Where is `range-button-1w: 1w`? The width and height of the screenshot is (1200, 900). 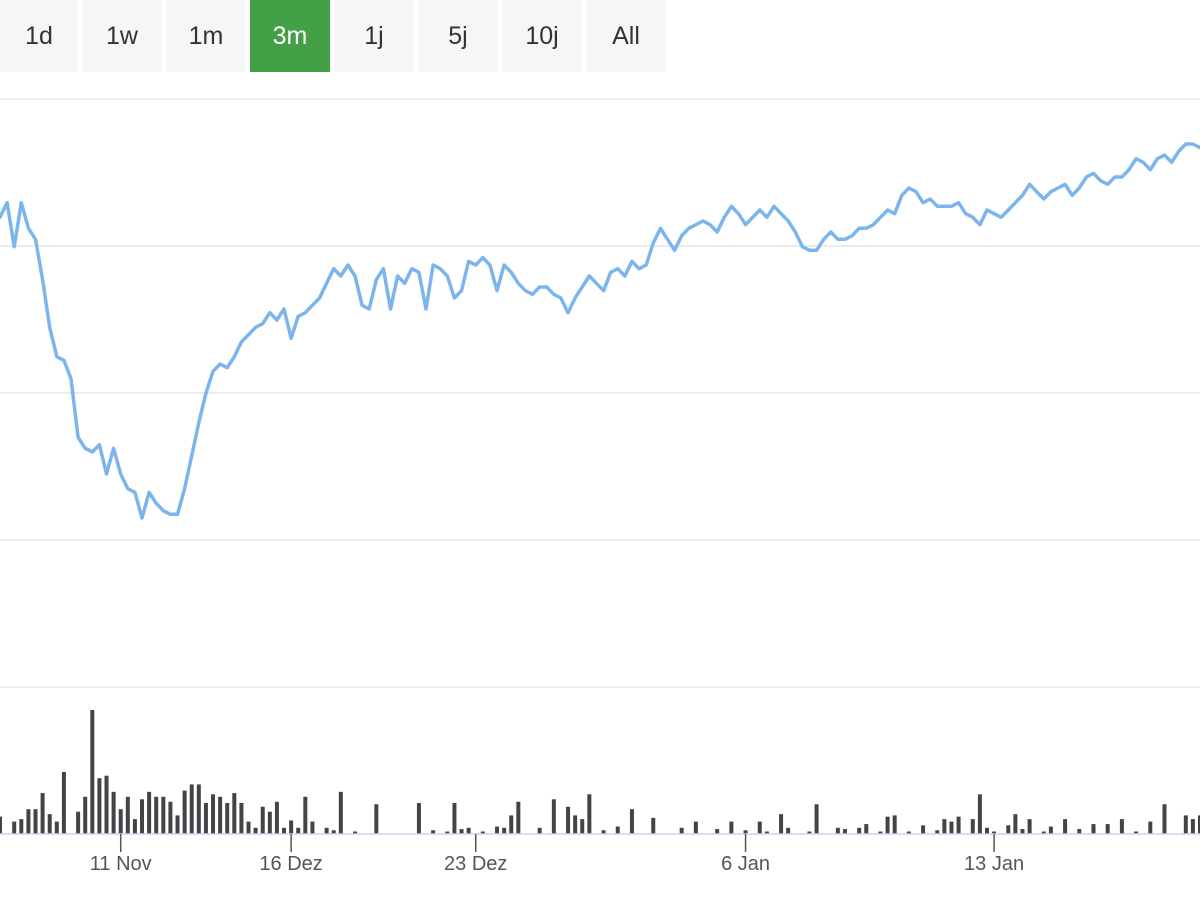 range-button-1w: 1w is located at coordinates (122, 36).